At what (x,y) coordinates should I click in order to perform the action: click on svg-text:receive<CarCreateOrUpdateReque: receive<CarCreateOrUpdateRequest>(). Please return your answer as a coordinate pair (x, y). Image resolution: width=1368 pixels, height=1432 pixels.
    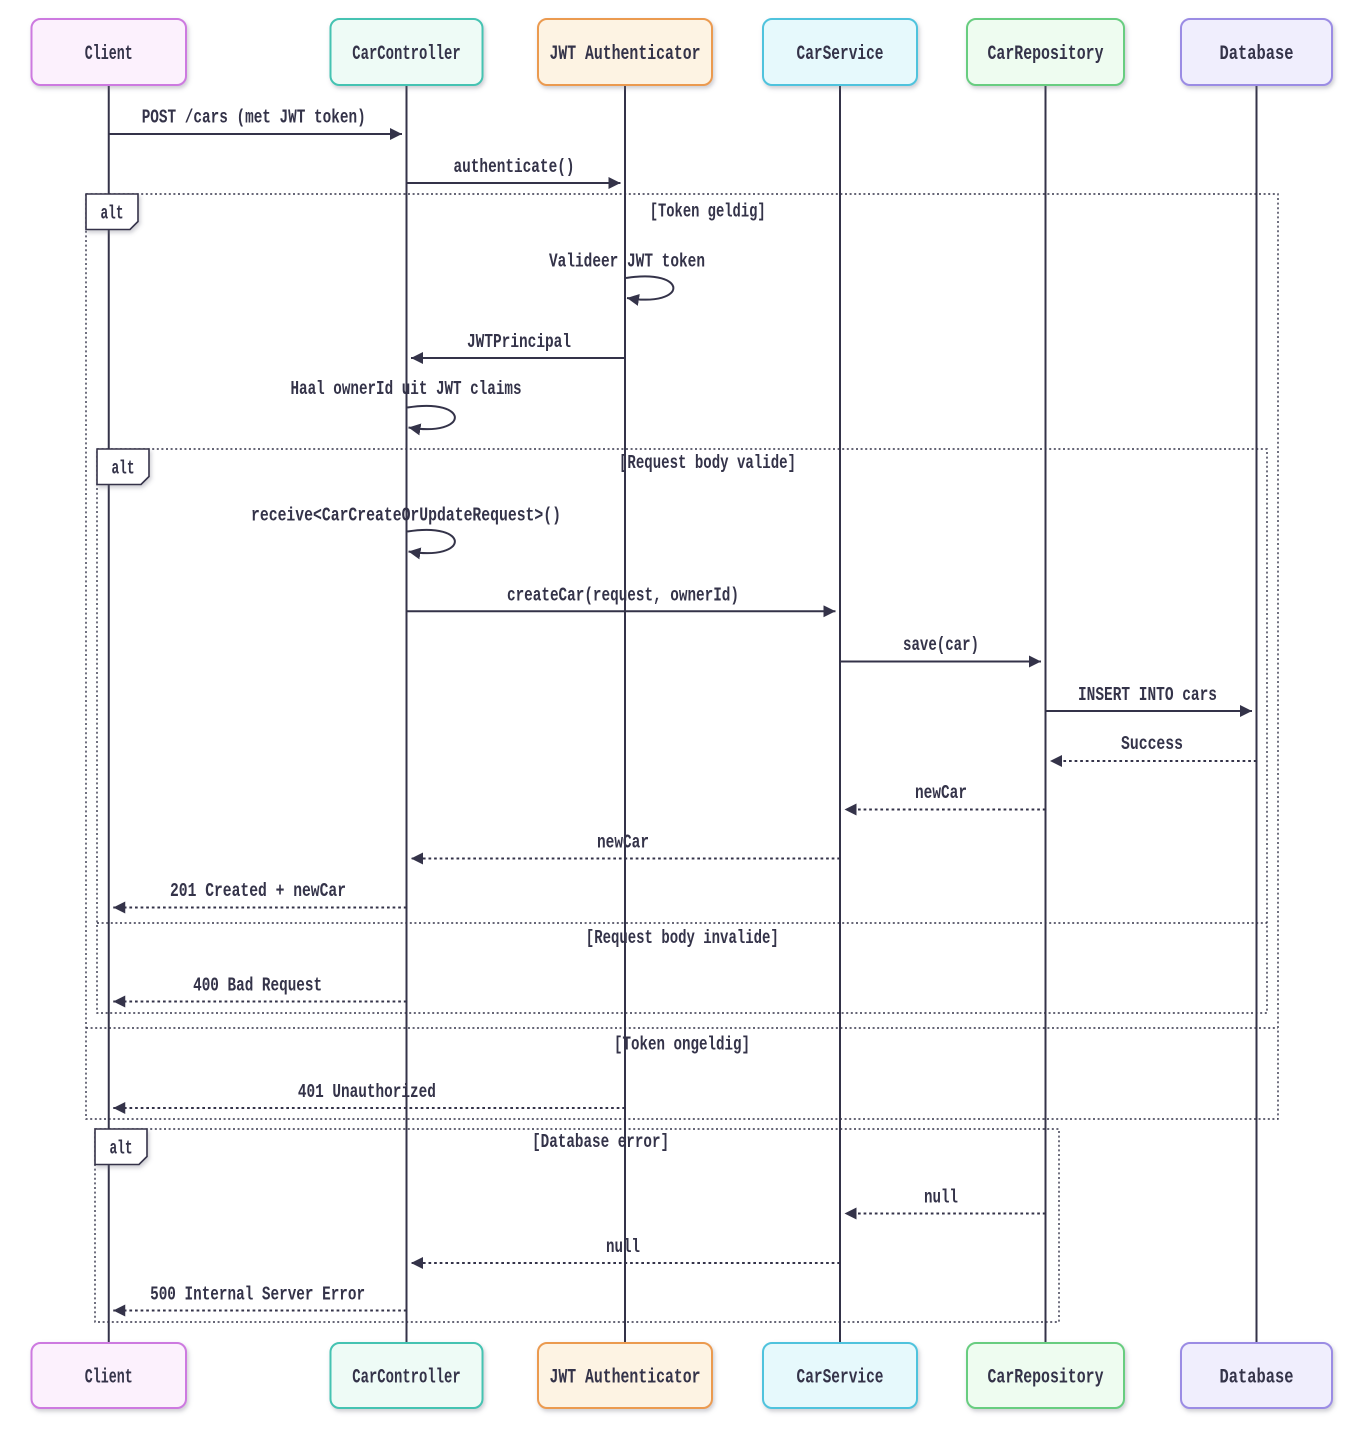
    Looking at the image, I should click on (406, 516).